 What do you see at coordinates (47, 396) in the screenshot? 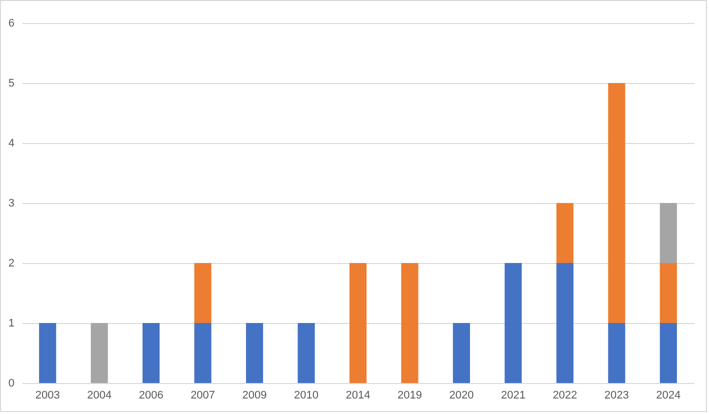
I see `x-tick-label: 2003` at bounding box center [47, 396].